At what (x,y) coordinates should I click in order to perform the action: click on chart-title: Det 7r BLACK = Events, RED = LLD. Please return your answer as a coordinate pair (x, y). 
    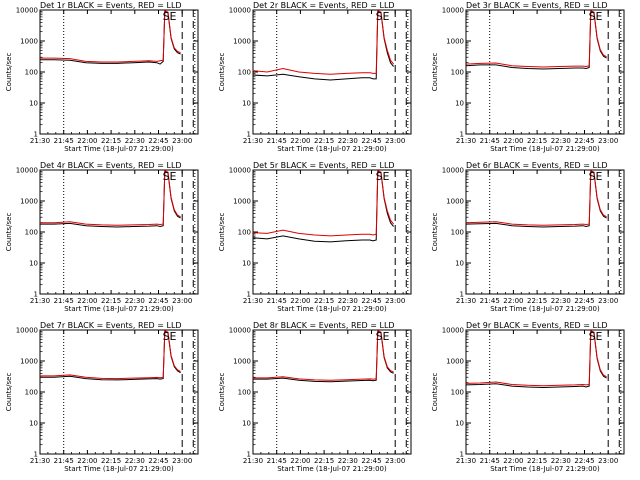
    Looking at the image, I should click on (111, 325).